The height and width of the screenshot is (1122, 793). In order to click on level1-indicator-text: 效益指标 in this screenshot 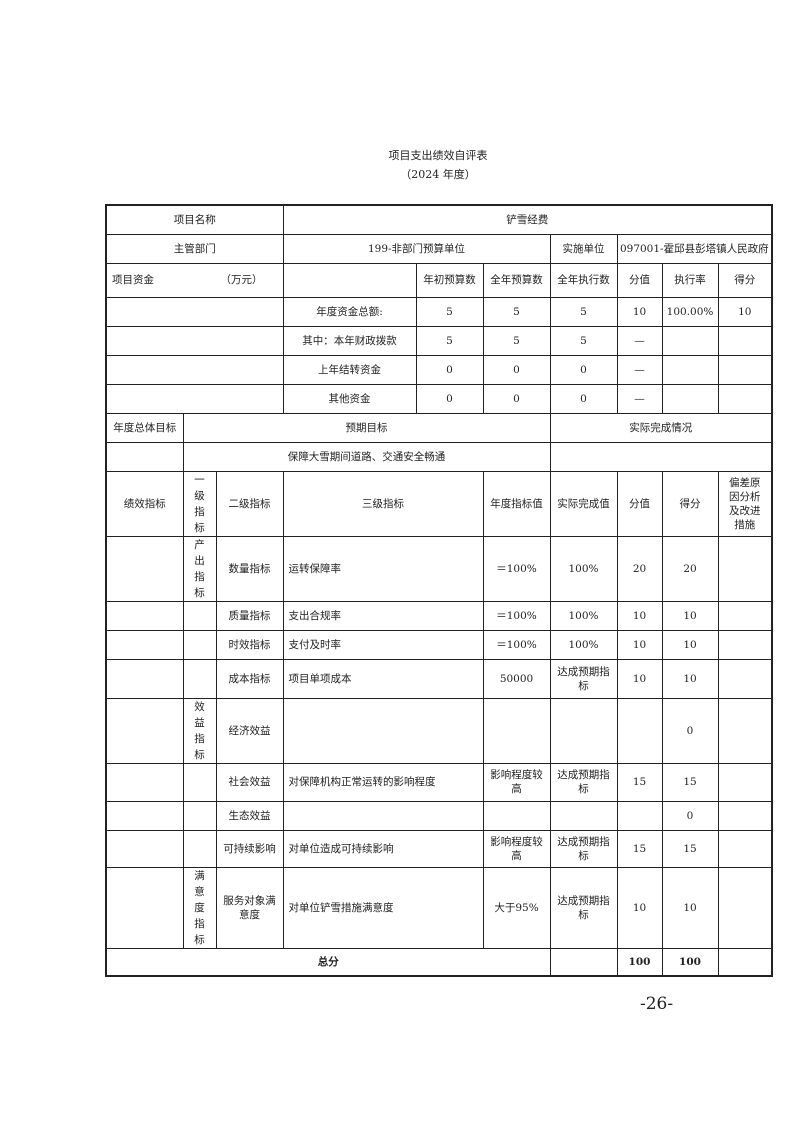, I will do `click(199, 730)`.